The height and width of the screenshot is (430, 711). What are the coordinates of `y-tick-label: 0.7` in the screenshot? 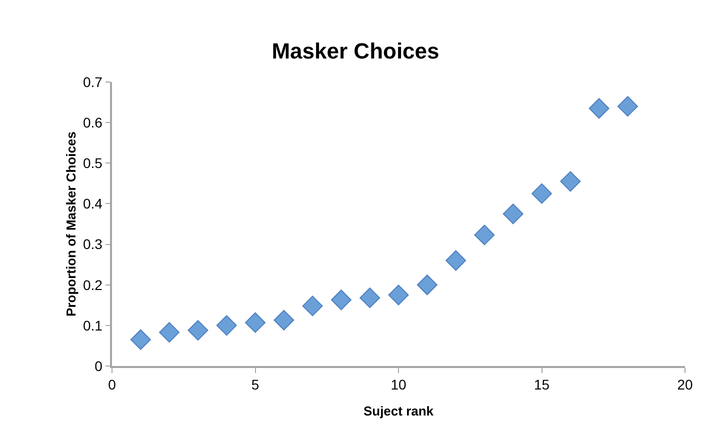 It's located at (92, 82).